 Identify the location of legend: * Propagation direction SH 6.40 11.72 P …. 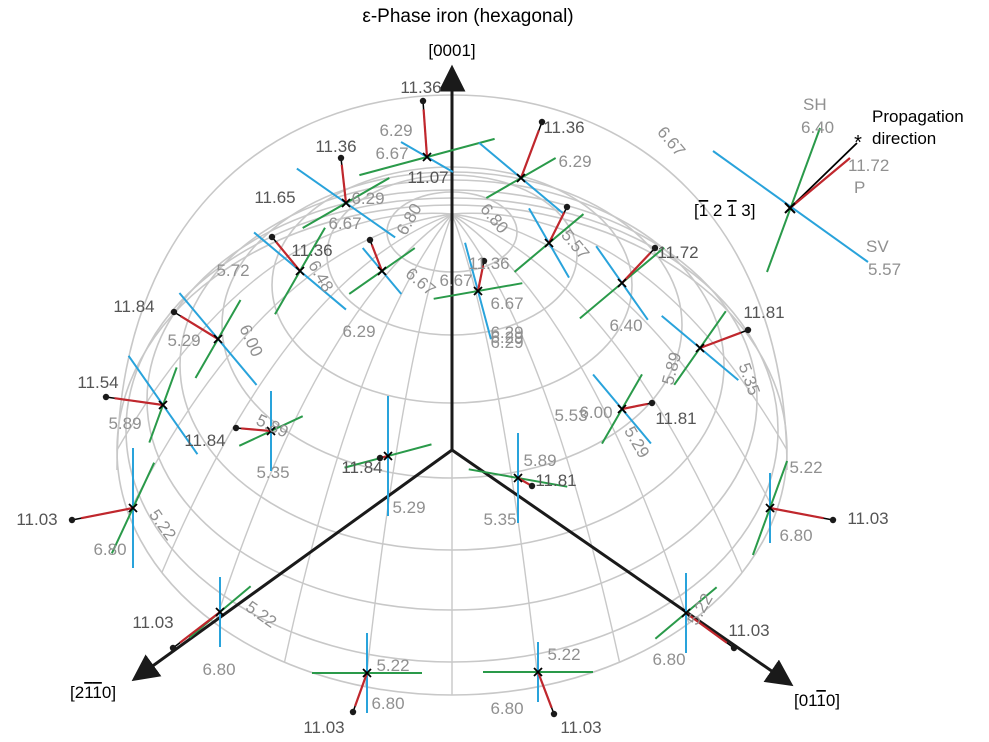
(829, 187).